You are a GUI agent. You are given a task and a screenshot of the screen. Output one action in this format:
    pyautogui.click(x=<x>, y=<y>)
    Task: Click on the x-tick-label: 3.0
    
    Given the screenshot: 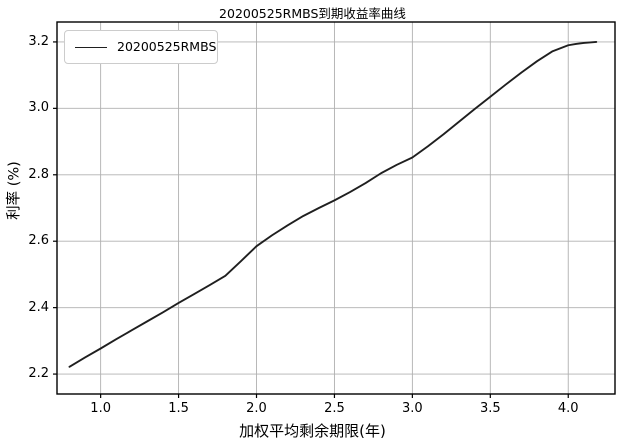 What is the action you would take?
    pyautogui.click(x=412, y=408)
    